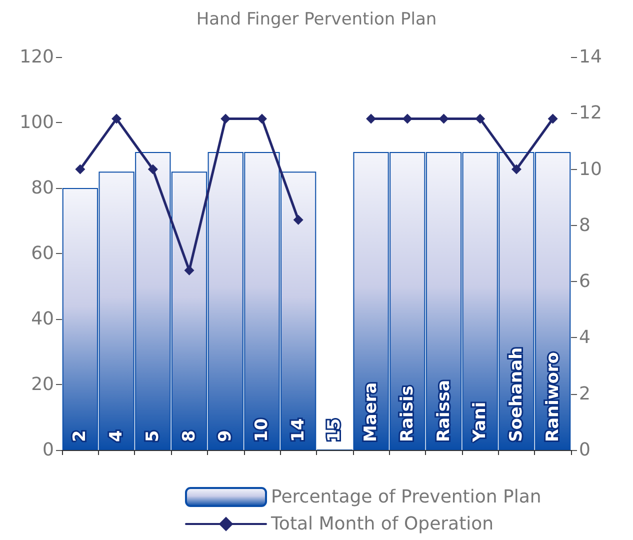 This screenshot has width=633, height=540. What do you see at coordinates (516, 394) in the screenshot?
I see `x-tick-label: Soehanah` at bounding box center [516, 394].